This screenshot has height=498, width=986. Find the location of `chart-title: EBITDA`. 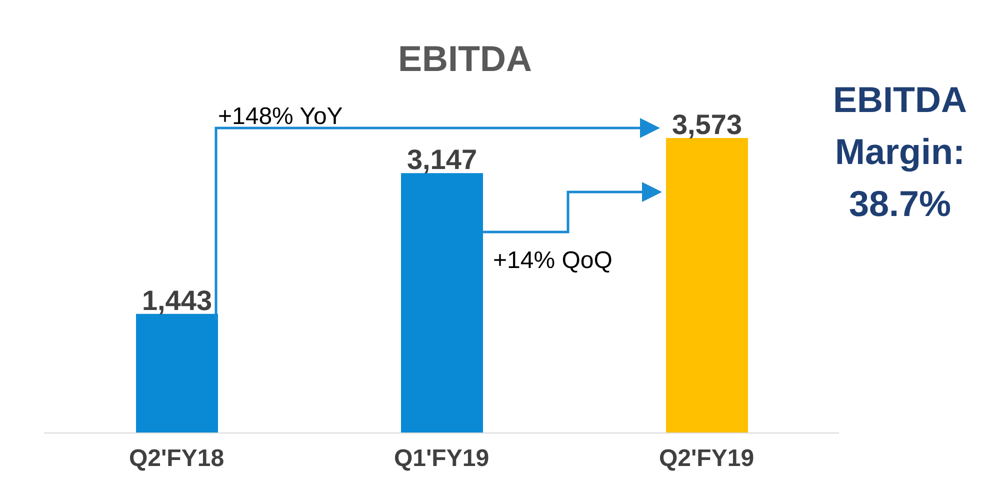

chart-title: EBITDA is located at coordinates (465, 59).